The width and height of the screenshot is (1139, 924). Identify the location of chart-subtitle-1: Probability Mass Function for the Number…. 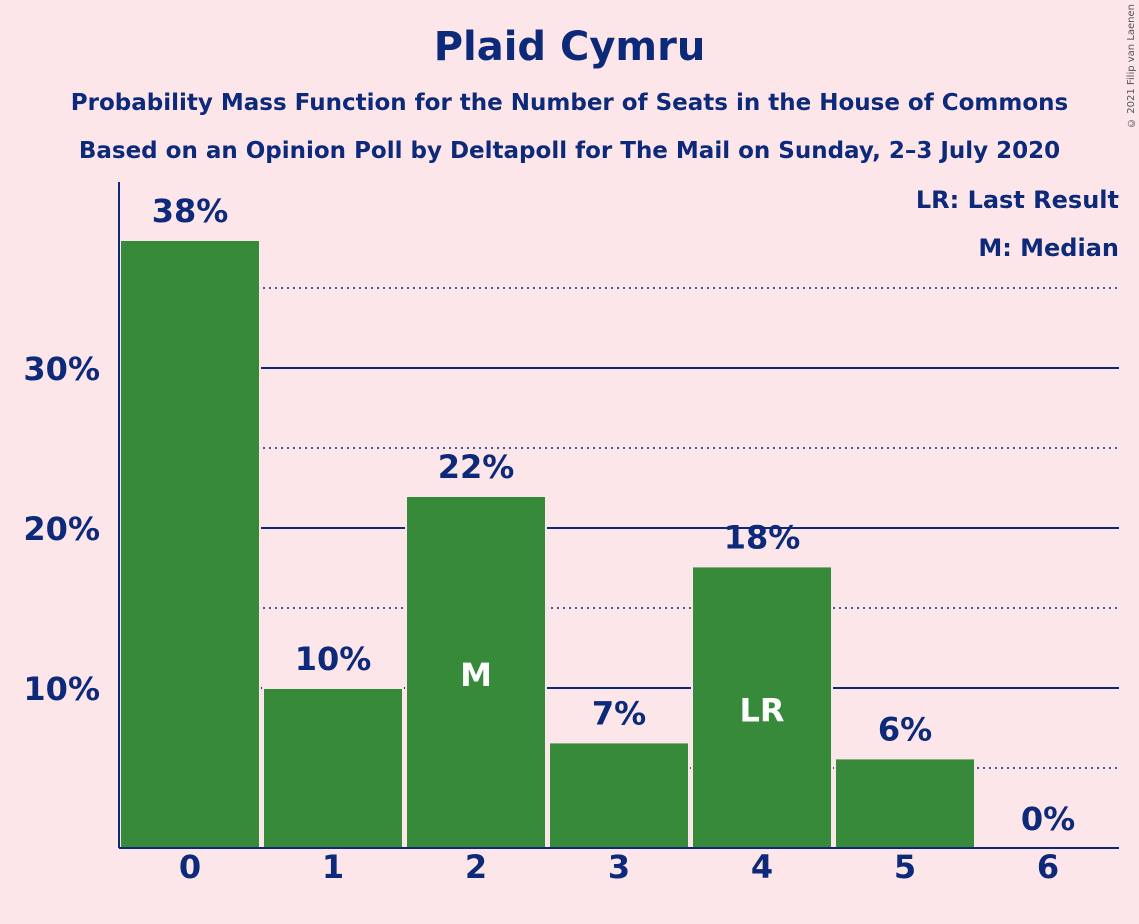
(569, 103).